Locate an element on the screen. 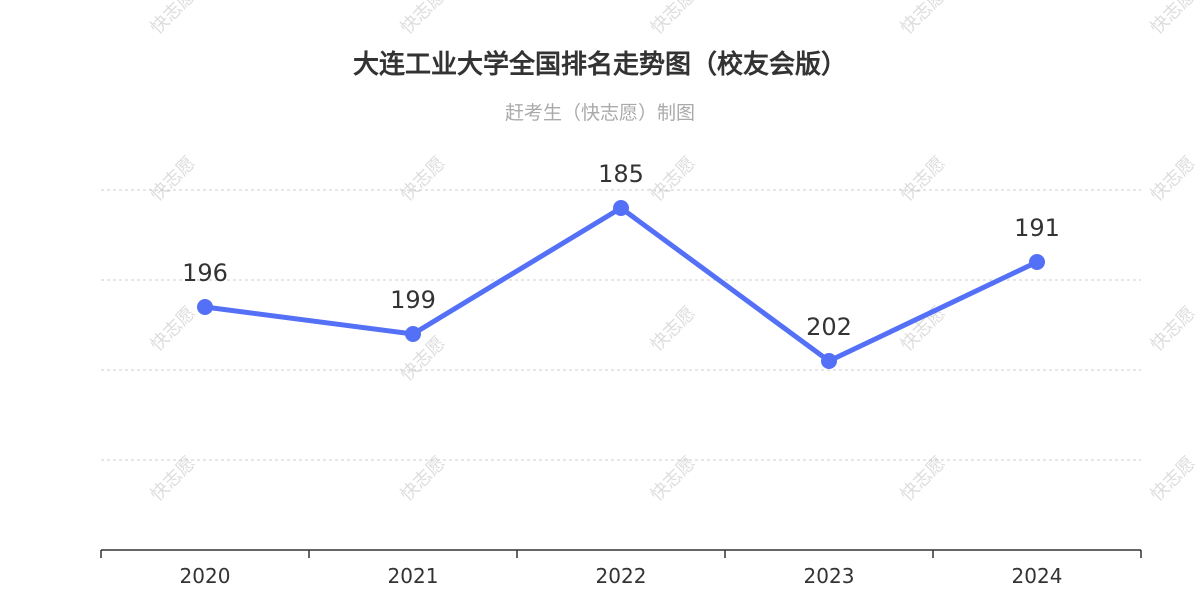 This screenshot has width=1200, height=600. x-tick-label: 2020 is located at coordinates (205, 576).